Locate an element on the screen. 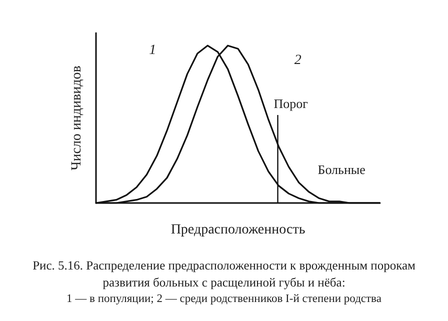 Image resolution: width=448 pixels, height=321 pixels. text: 2 is located at coordinates (298, 60).